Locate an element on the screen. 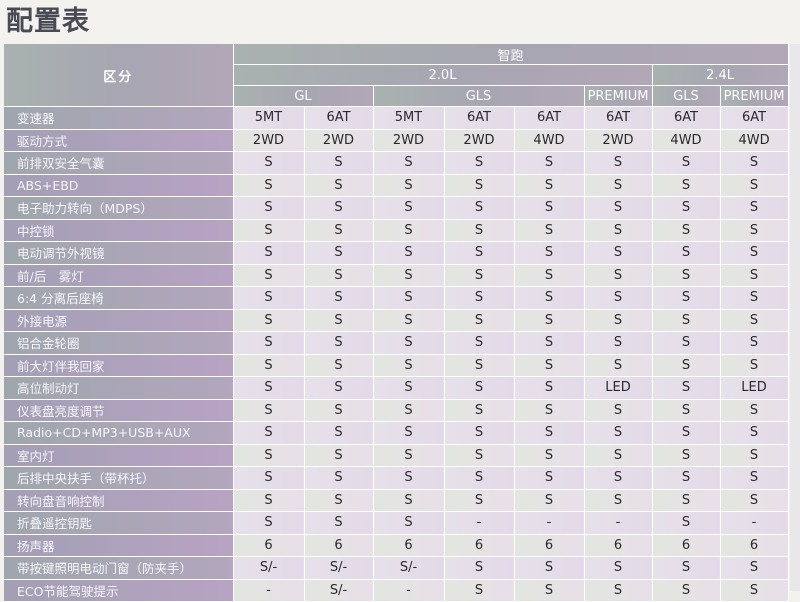 This screenshot has width=800, height=602. table-row: ABS+EBD S S S S S S S S is located at coordinates (396, 185).